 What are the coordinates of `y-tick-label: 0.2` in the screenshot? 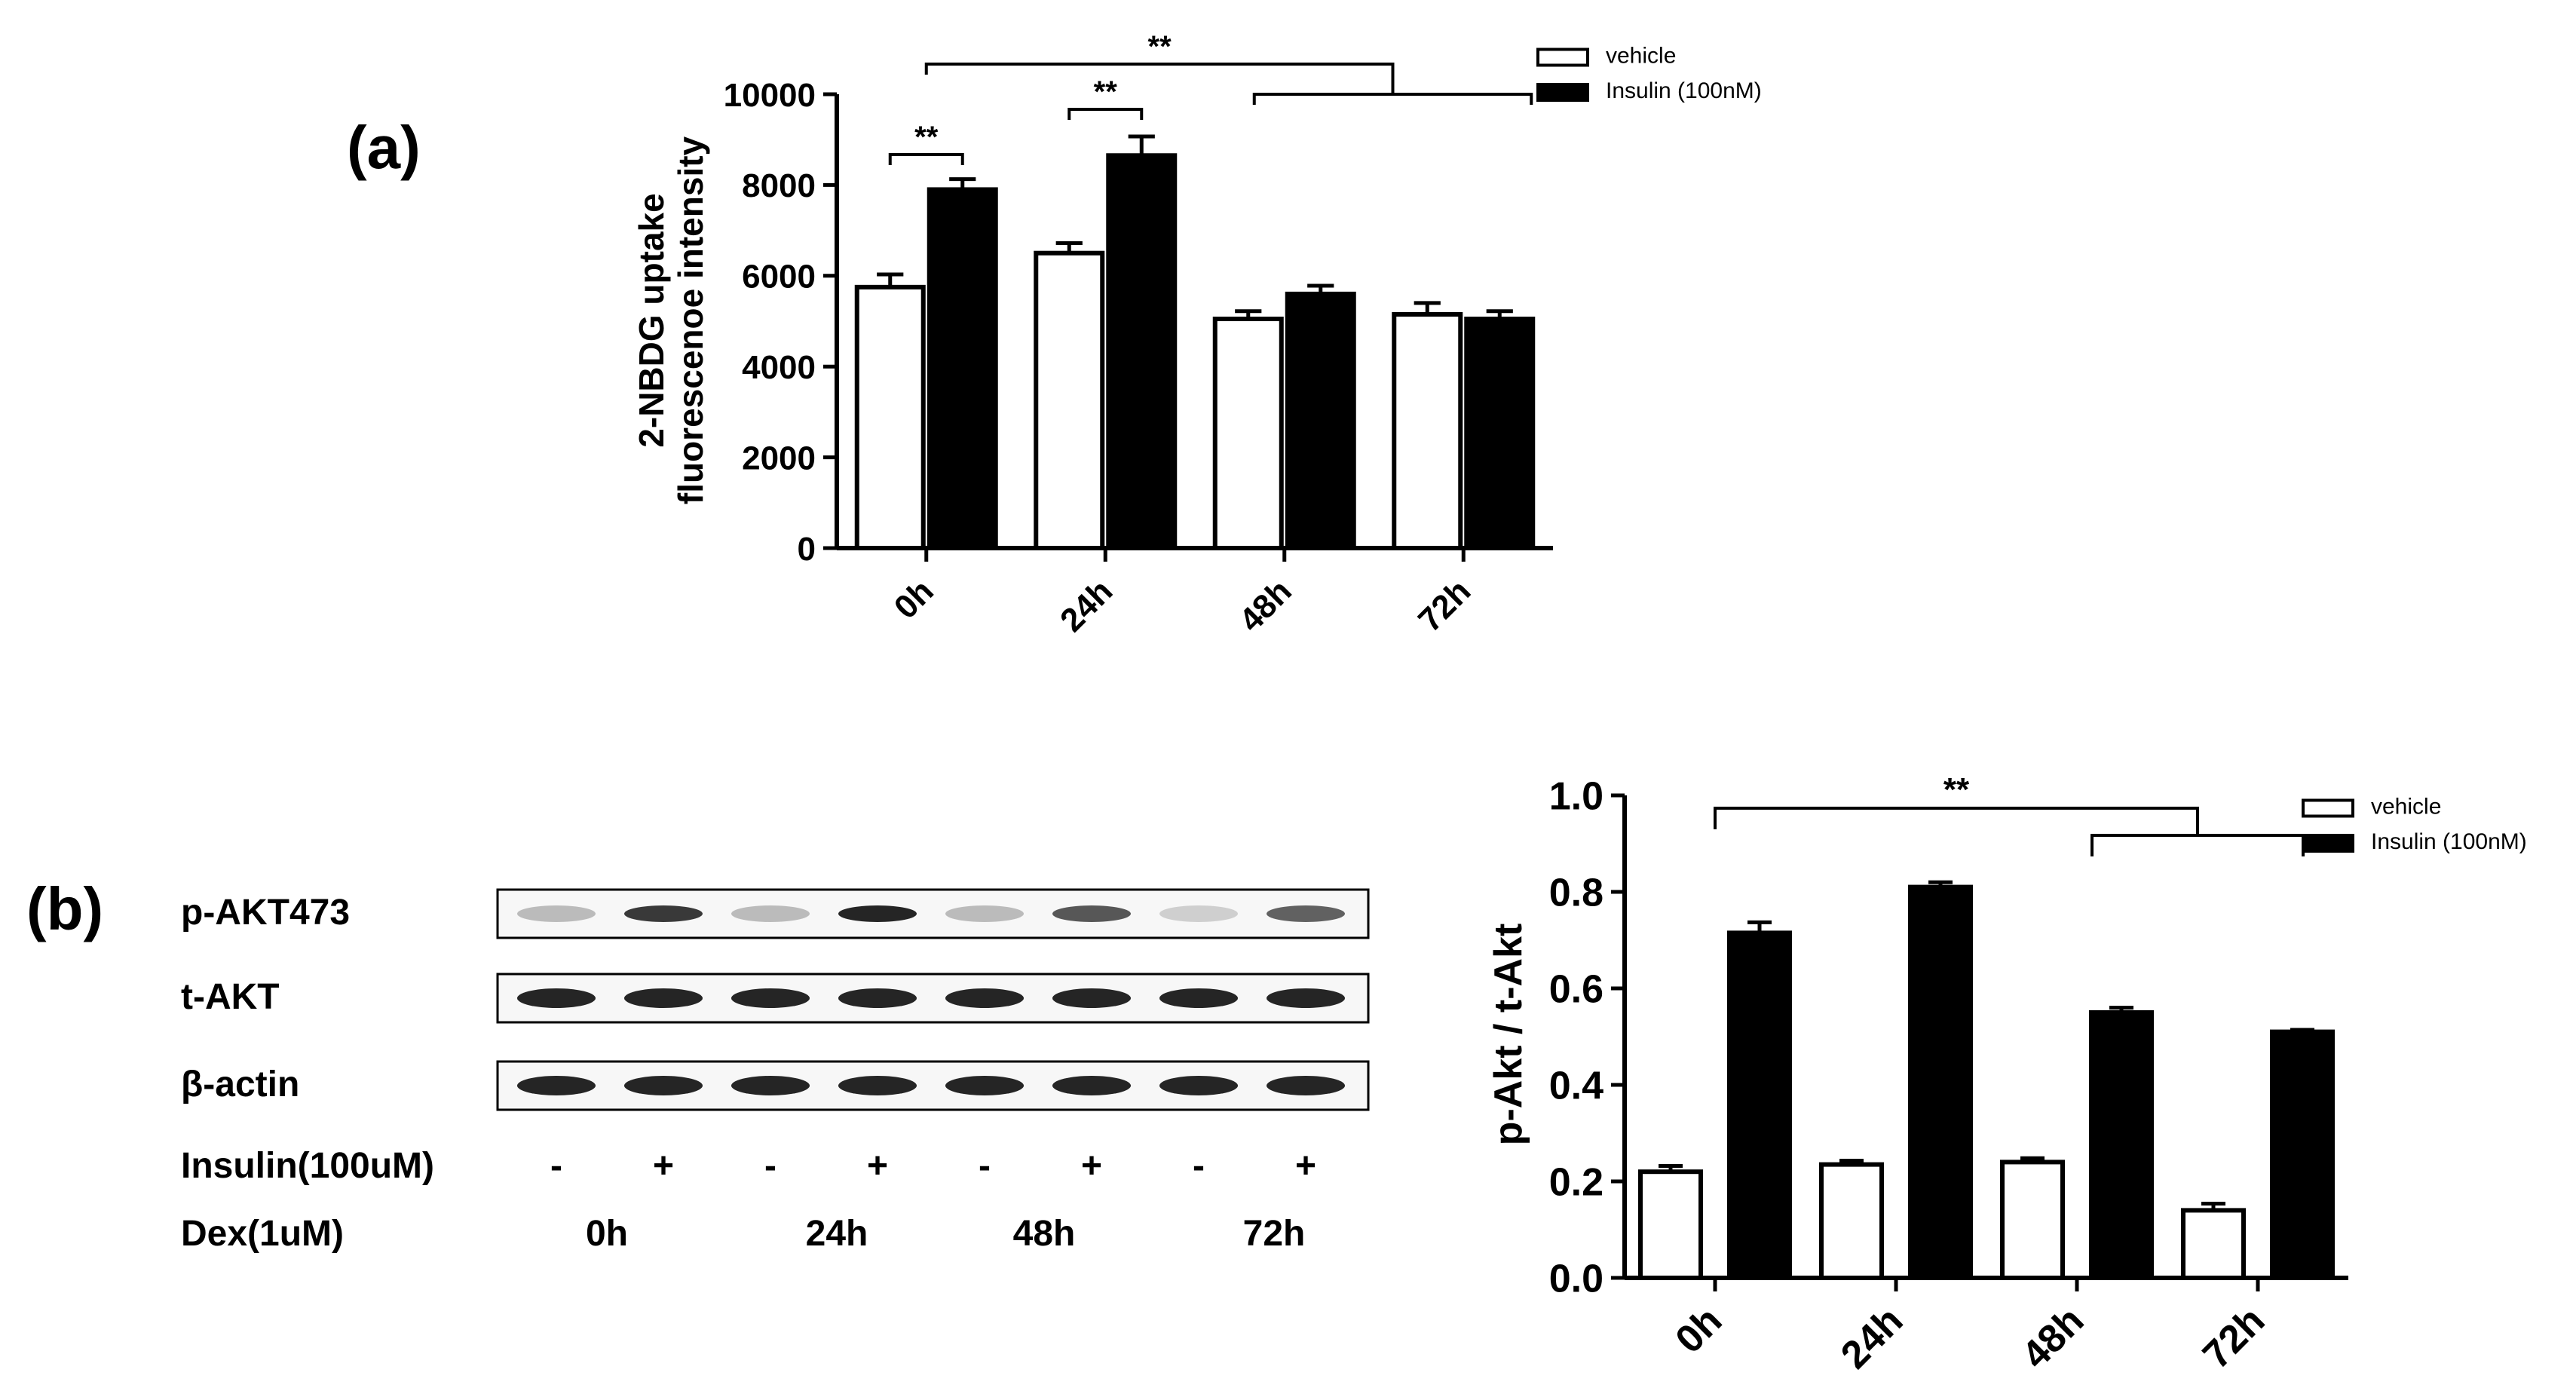 It's located at (1576, 1183).